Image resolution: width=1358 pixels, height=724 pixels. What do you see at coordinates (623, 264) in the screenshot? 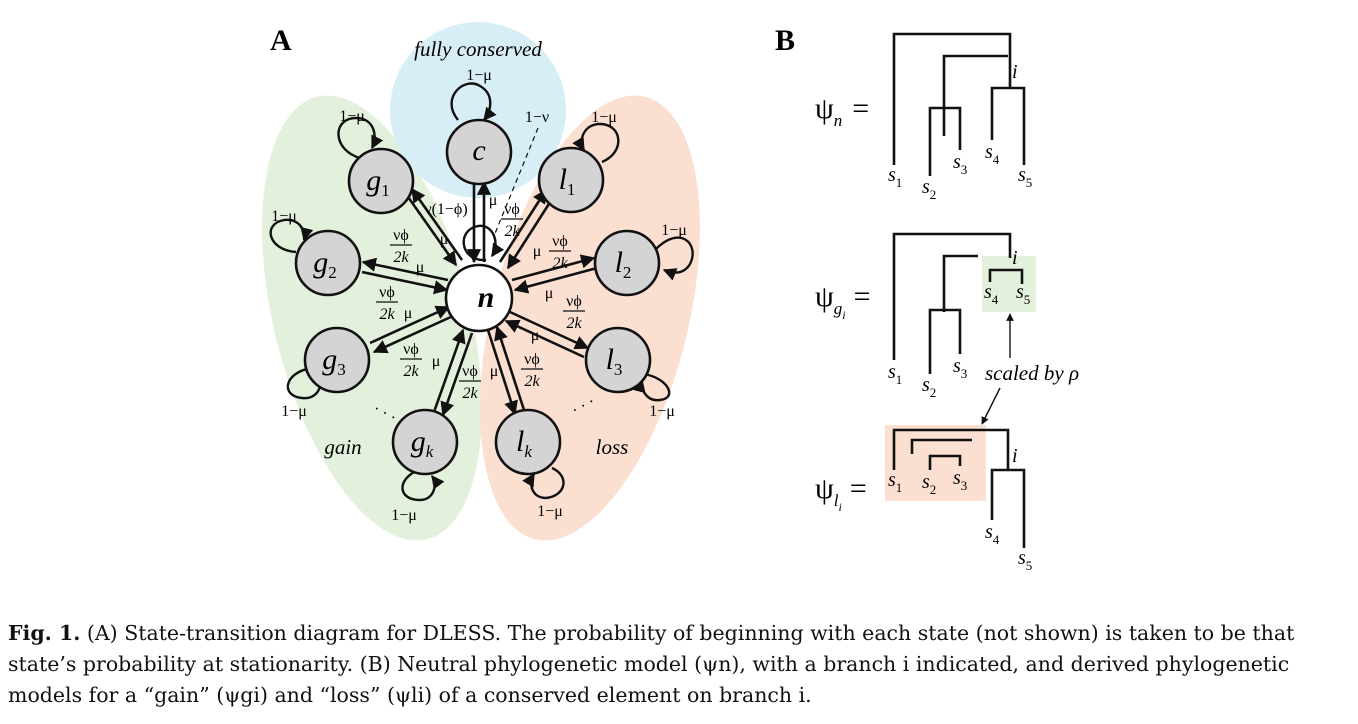
I see `state-l2-label: l2` at bounding box center [623, 264].